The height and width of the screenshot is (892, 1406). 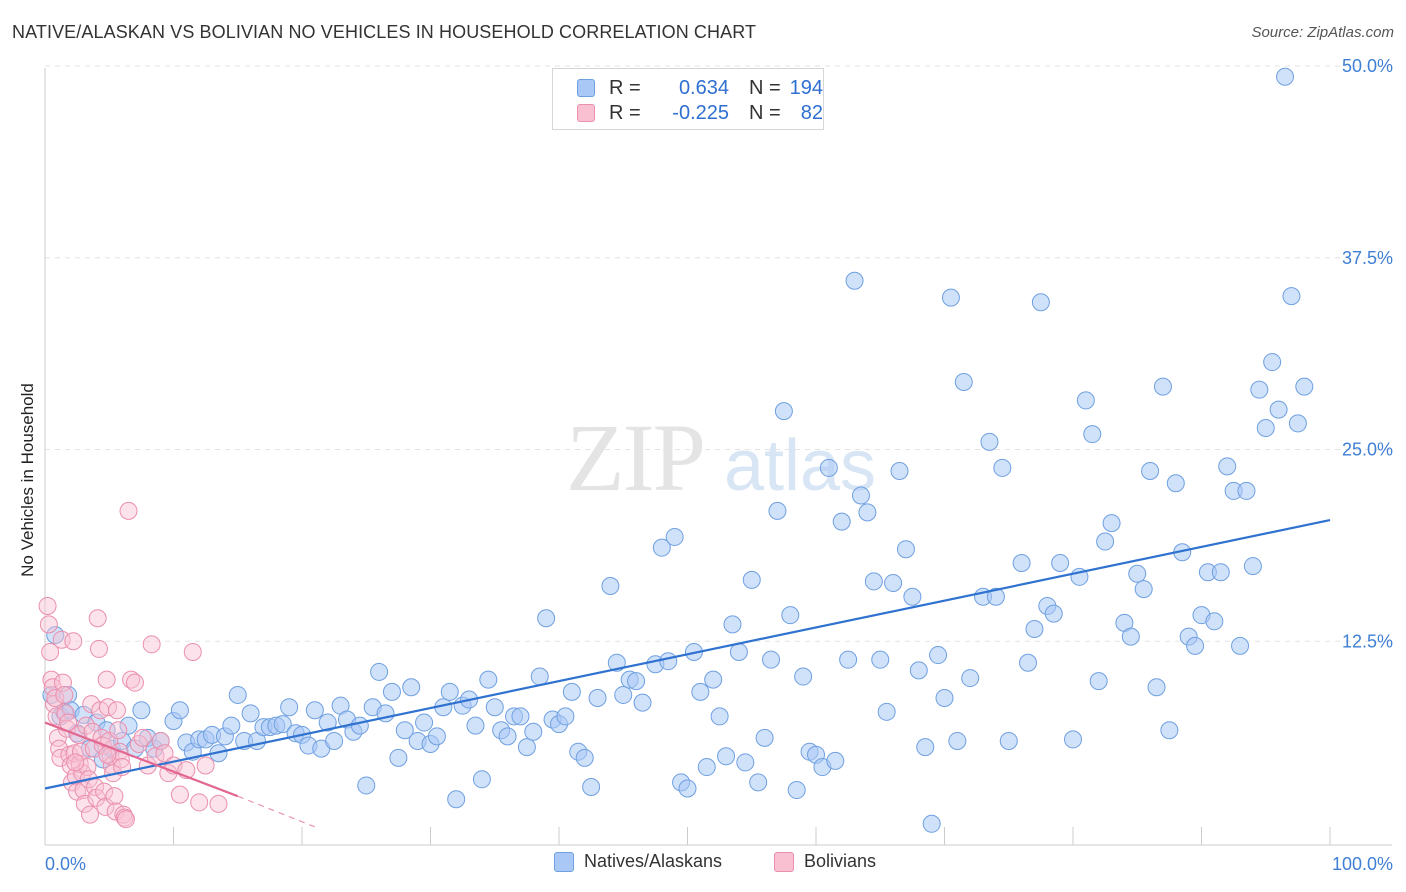 What do you see at coordinates (811, 112) in the screenshot?
I see `legend-n-value: 82` at bounding box center [811, 112].